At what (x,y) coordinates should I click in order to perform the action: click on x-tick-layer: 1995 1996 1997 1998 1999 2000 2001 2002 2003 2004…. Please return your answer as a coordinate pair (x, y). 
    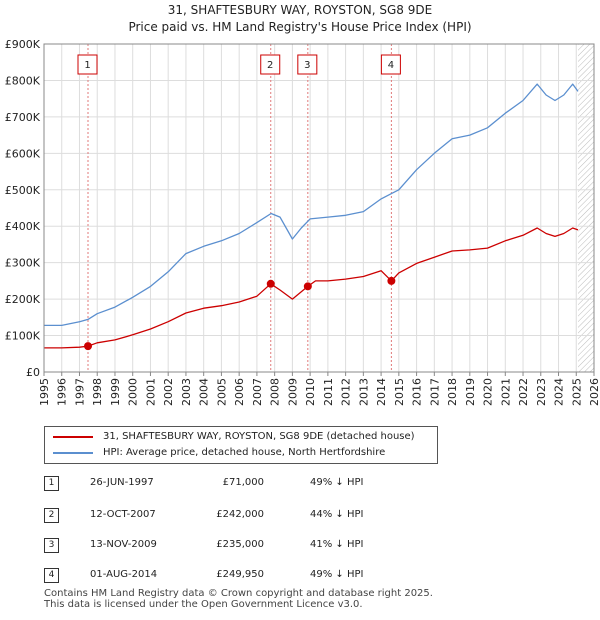
    Looking at the image, I should click on (319, 392).